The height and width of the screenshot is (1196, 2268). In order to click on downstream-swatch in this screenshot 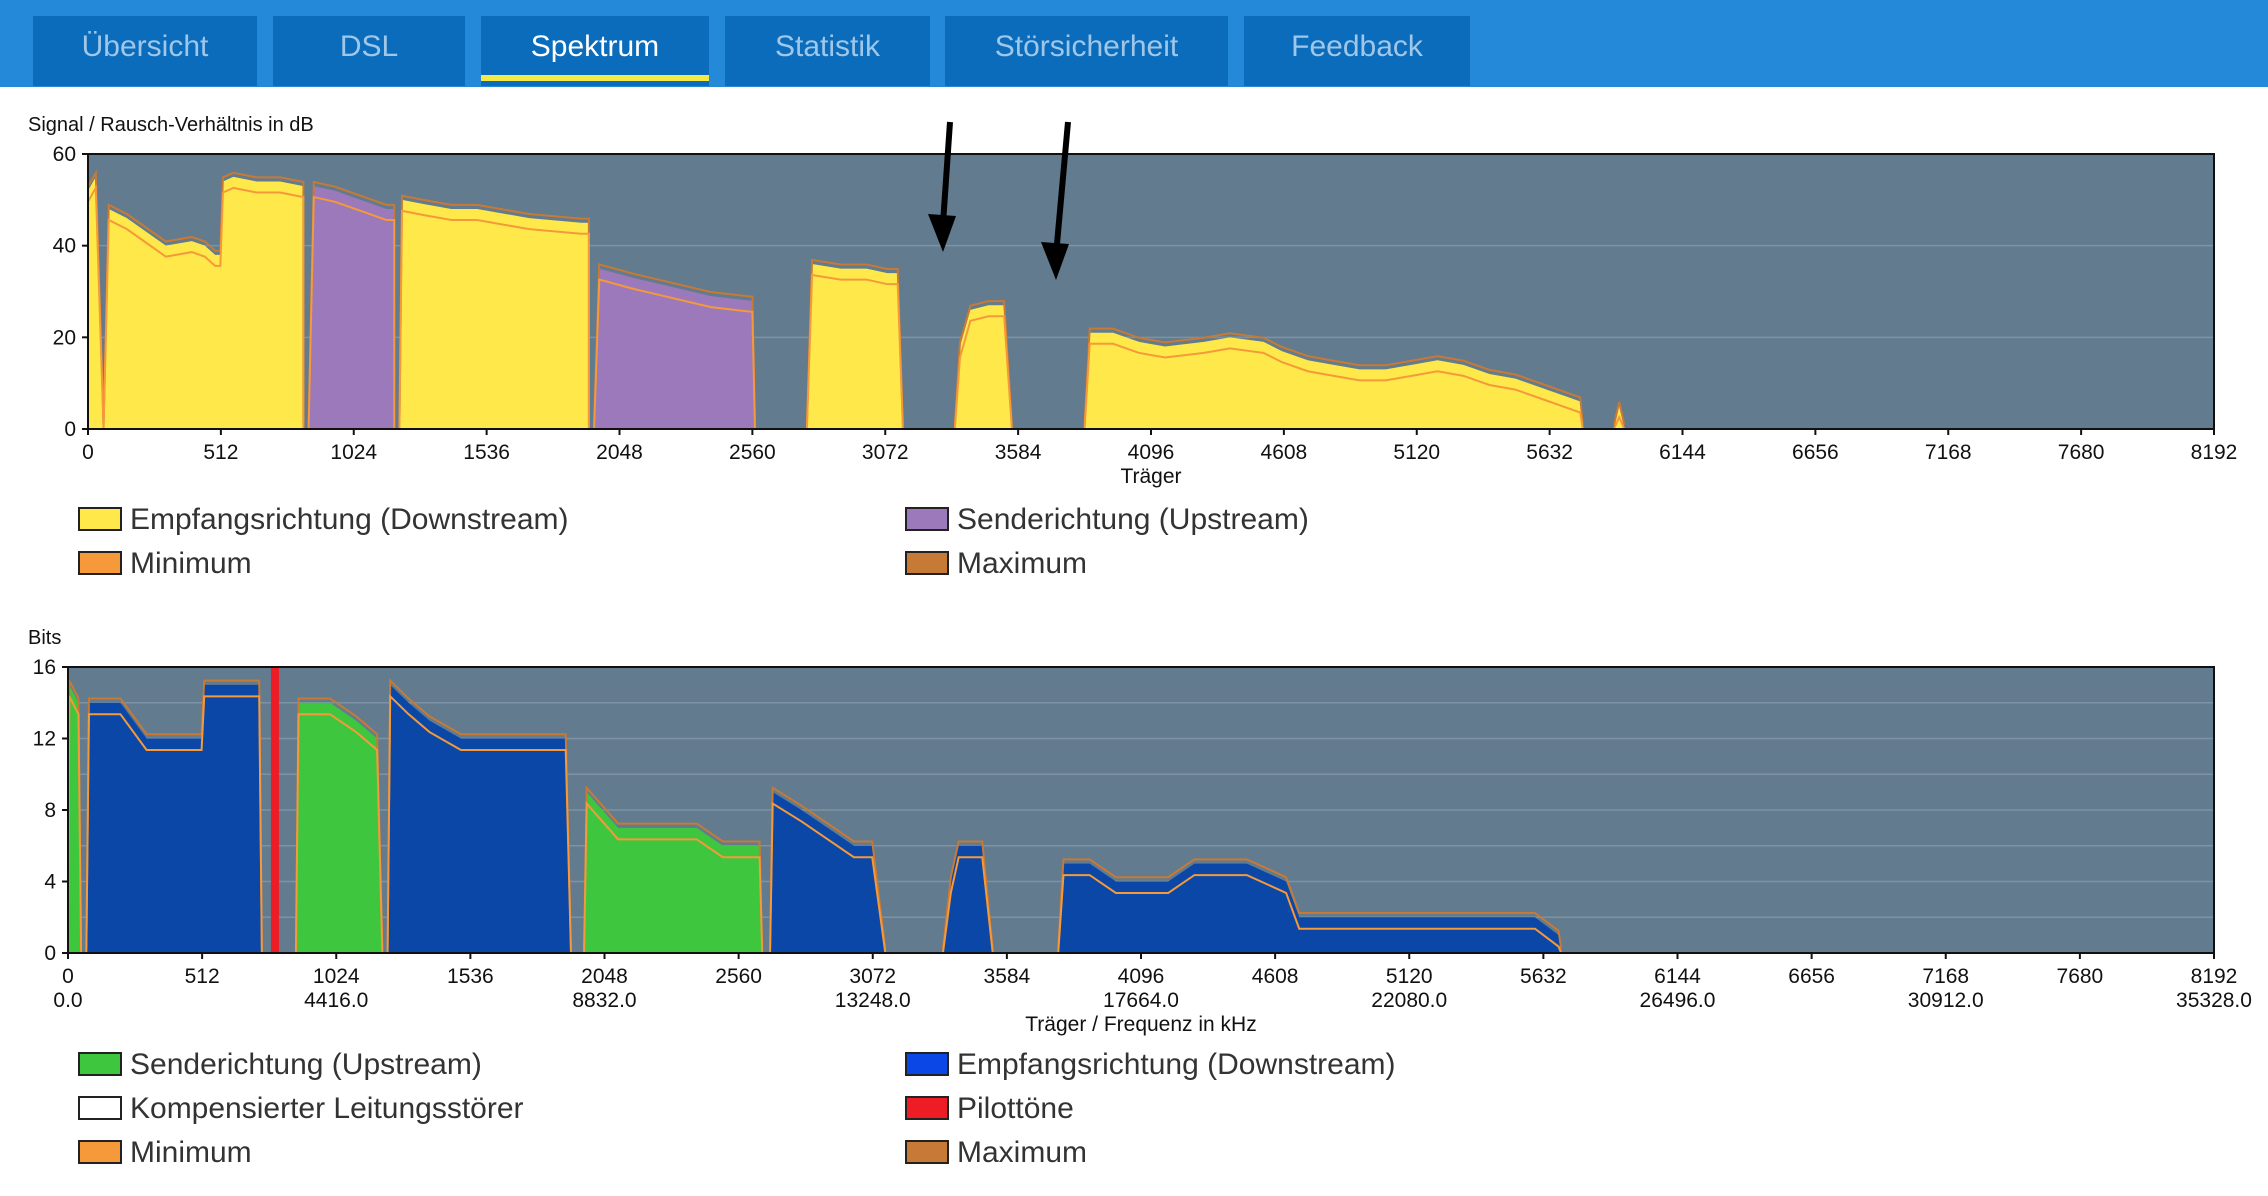, I will do `click(100, 519)`.